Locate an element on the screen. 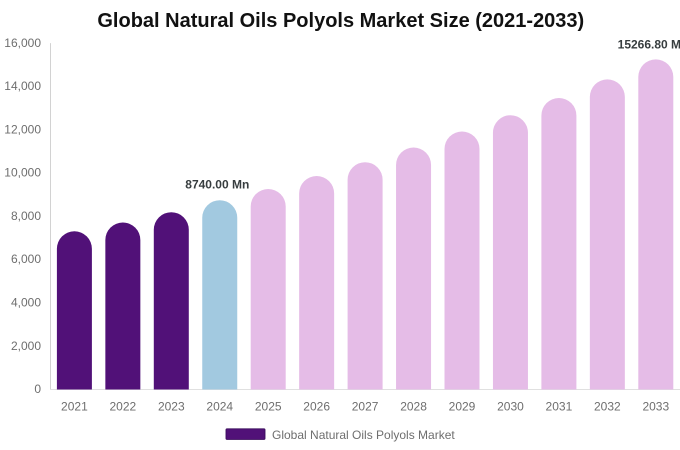 This screenshot has width=680, height=450. svg-text: 2031 is located at coordinates (559, 406).